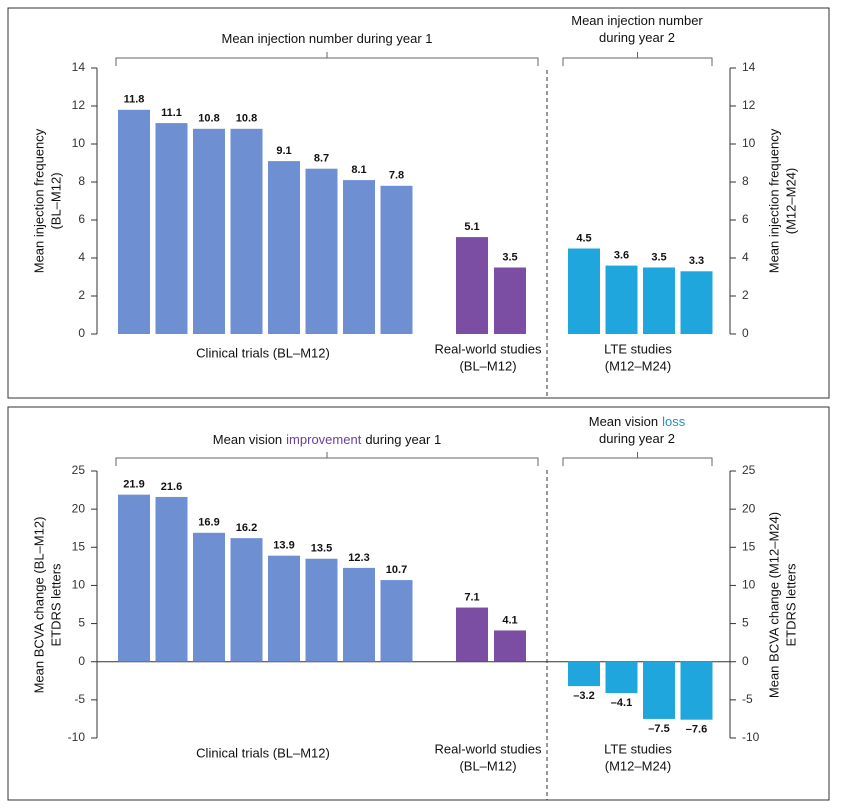 The height and width of the screenshot is (811, 841). I want to click on y-tick-label: 4, so click(81, 257).